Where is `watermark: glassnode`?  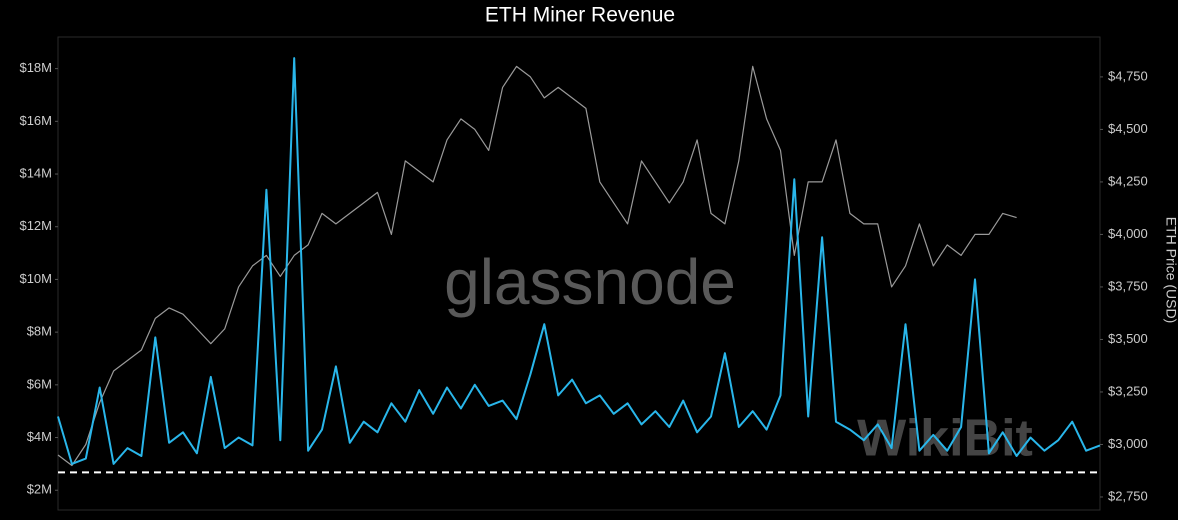 watermark: glassnode is located at coordinates (590, 282).